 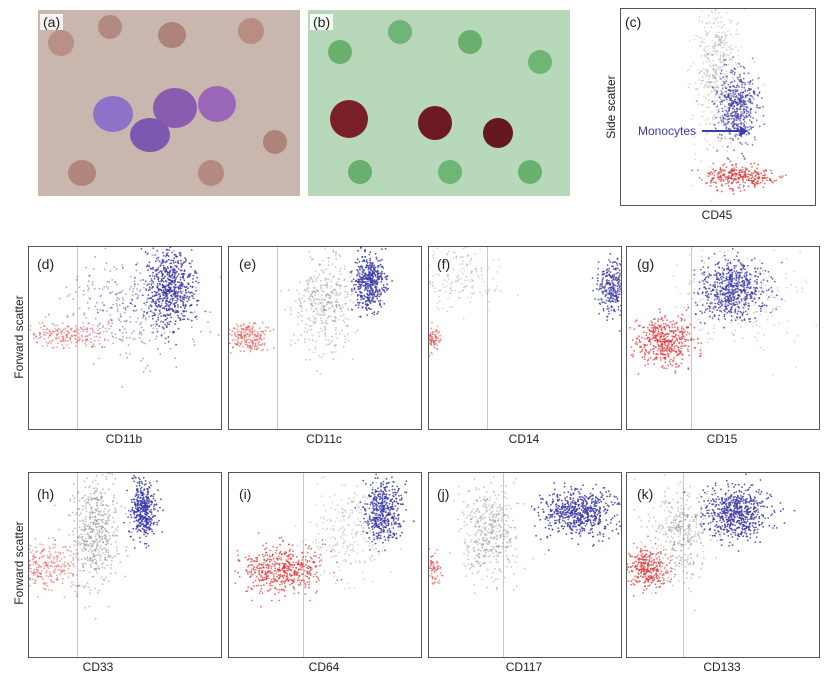 I want to click on plot-e, so click(x=325, y=338).